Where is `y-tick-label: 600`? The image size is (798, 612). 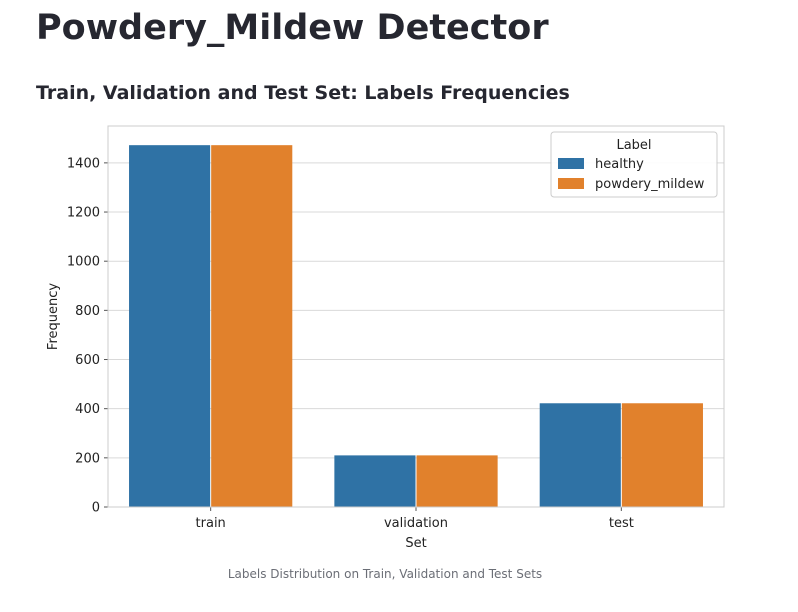 y-tick-label: 600 is located at coordinates (87, 360).